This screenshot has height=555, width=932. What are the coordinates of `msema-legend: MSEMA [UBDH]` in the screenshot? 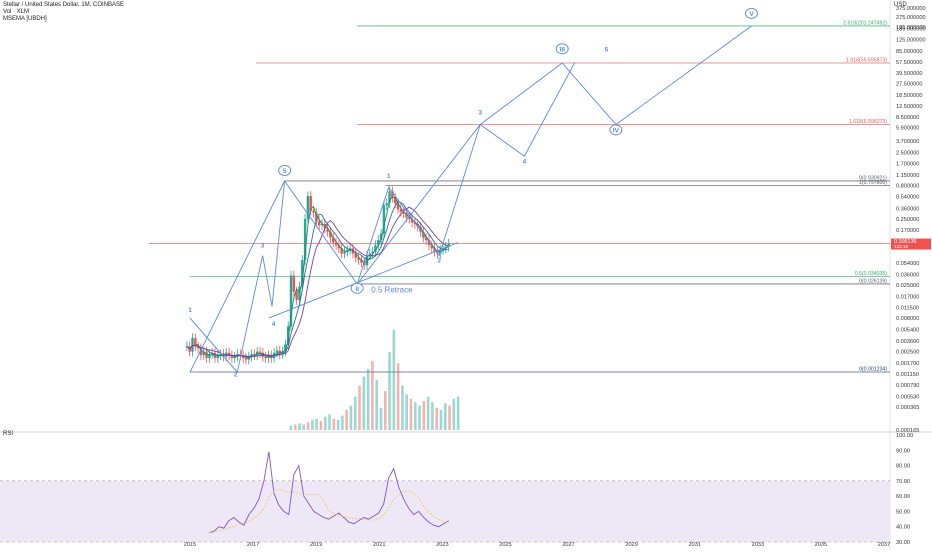 It's located at (25, 19).